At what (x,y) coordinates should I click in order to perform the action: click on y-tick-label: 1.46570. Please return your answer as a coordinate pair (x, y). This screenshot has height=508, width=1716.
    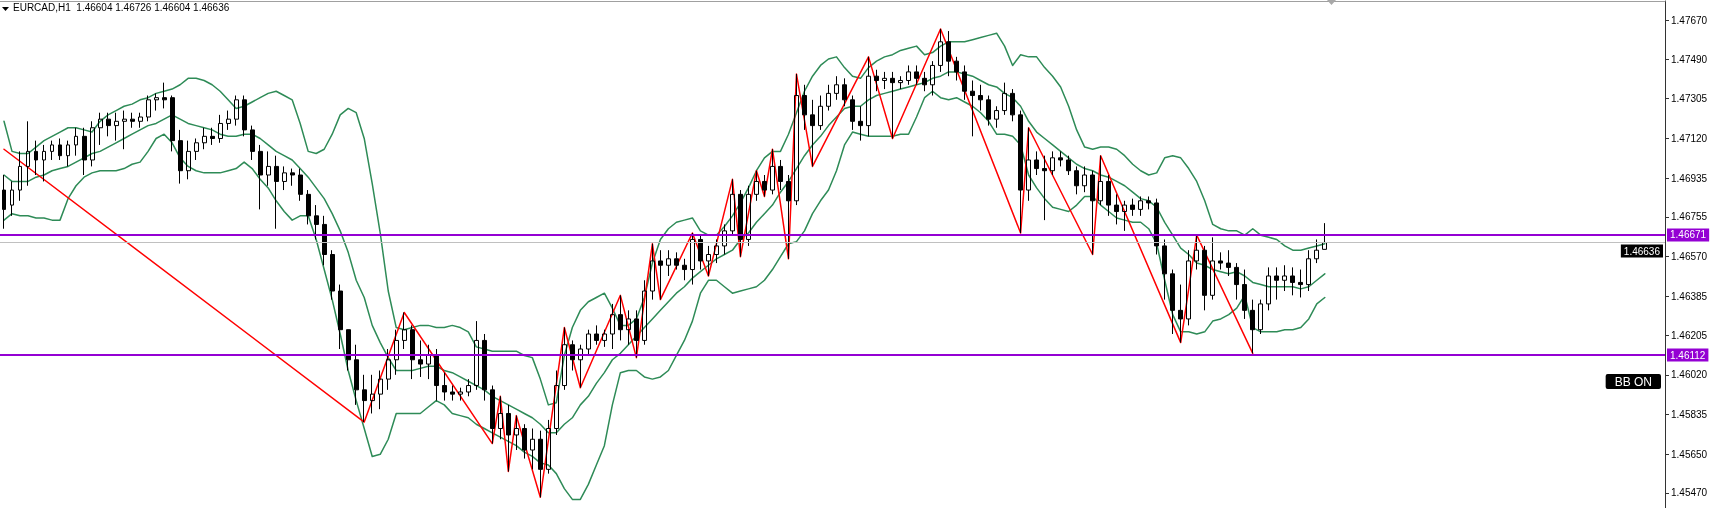
    Looking at the image, I should click on (1689, 257).